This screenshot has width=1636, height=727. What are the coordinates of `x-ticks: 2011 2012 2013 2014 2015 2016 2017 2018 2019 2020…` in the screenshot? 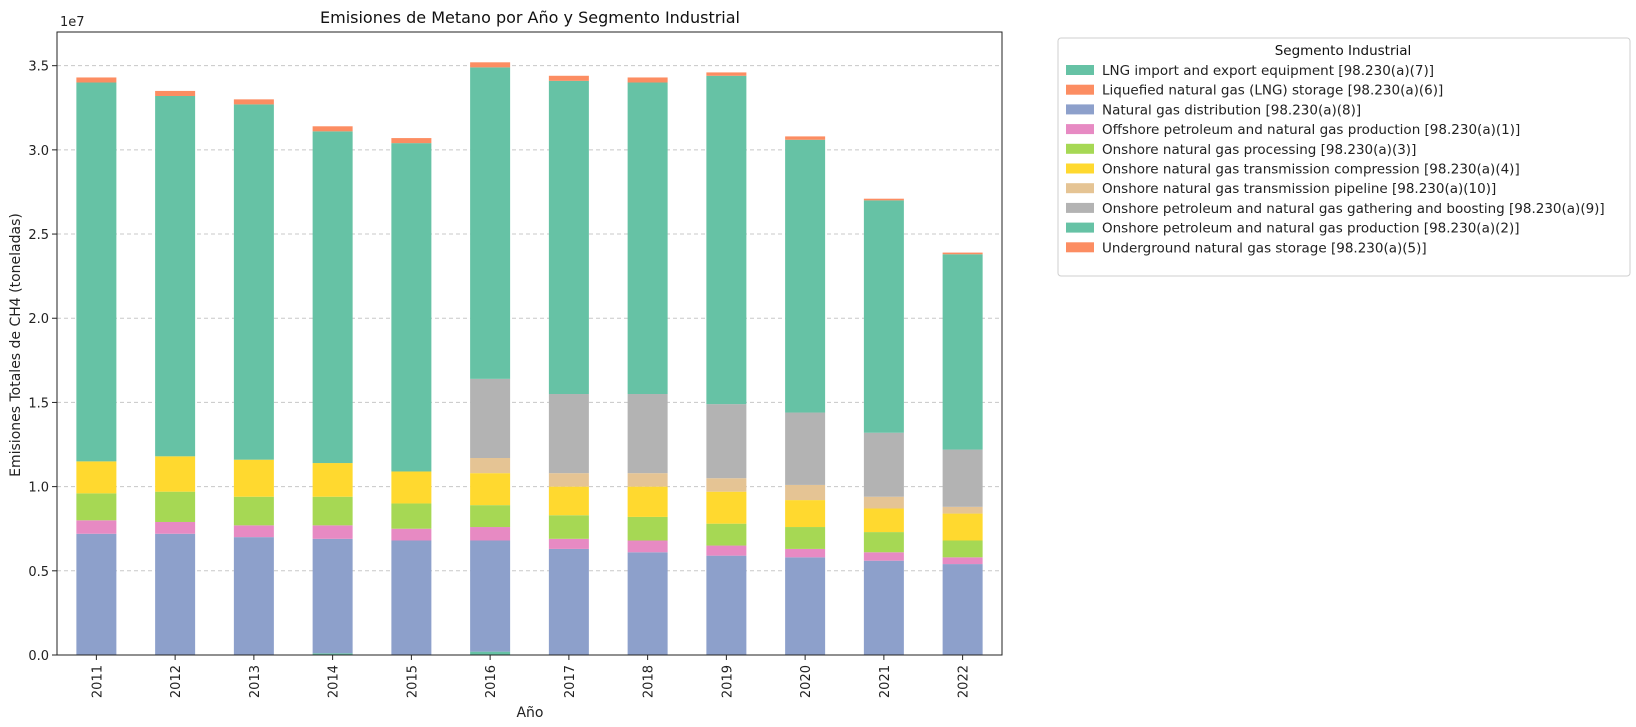 It's located at (531, 676).